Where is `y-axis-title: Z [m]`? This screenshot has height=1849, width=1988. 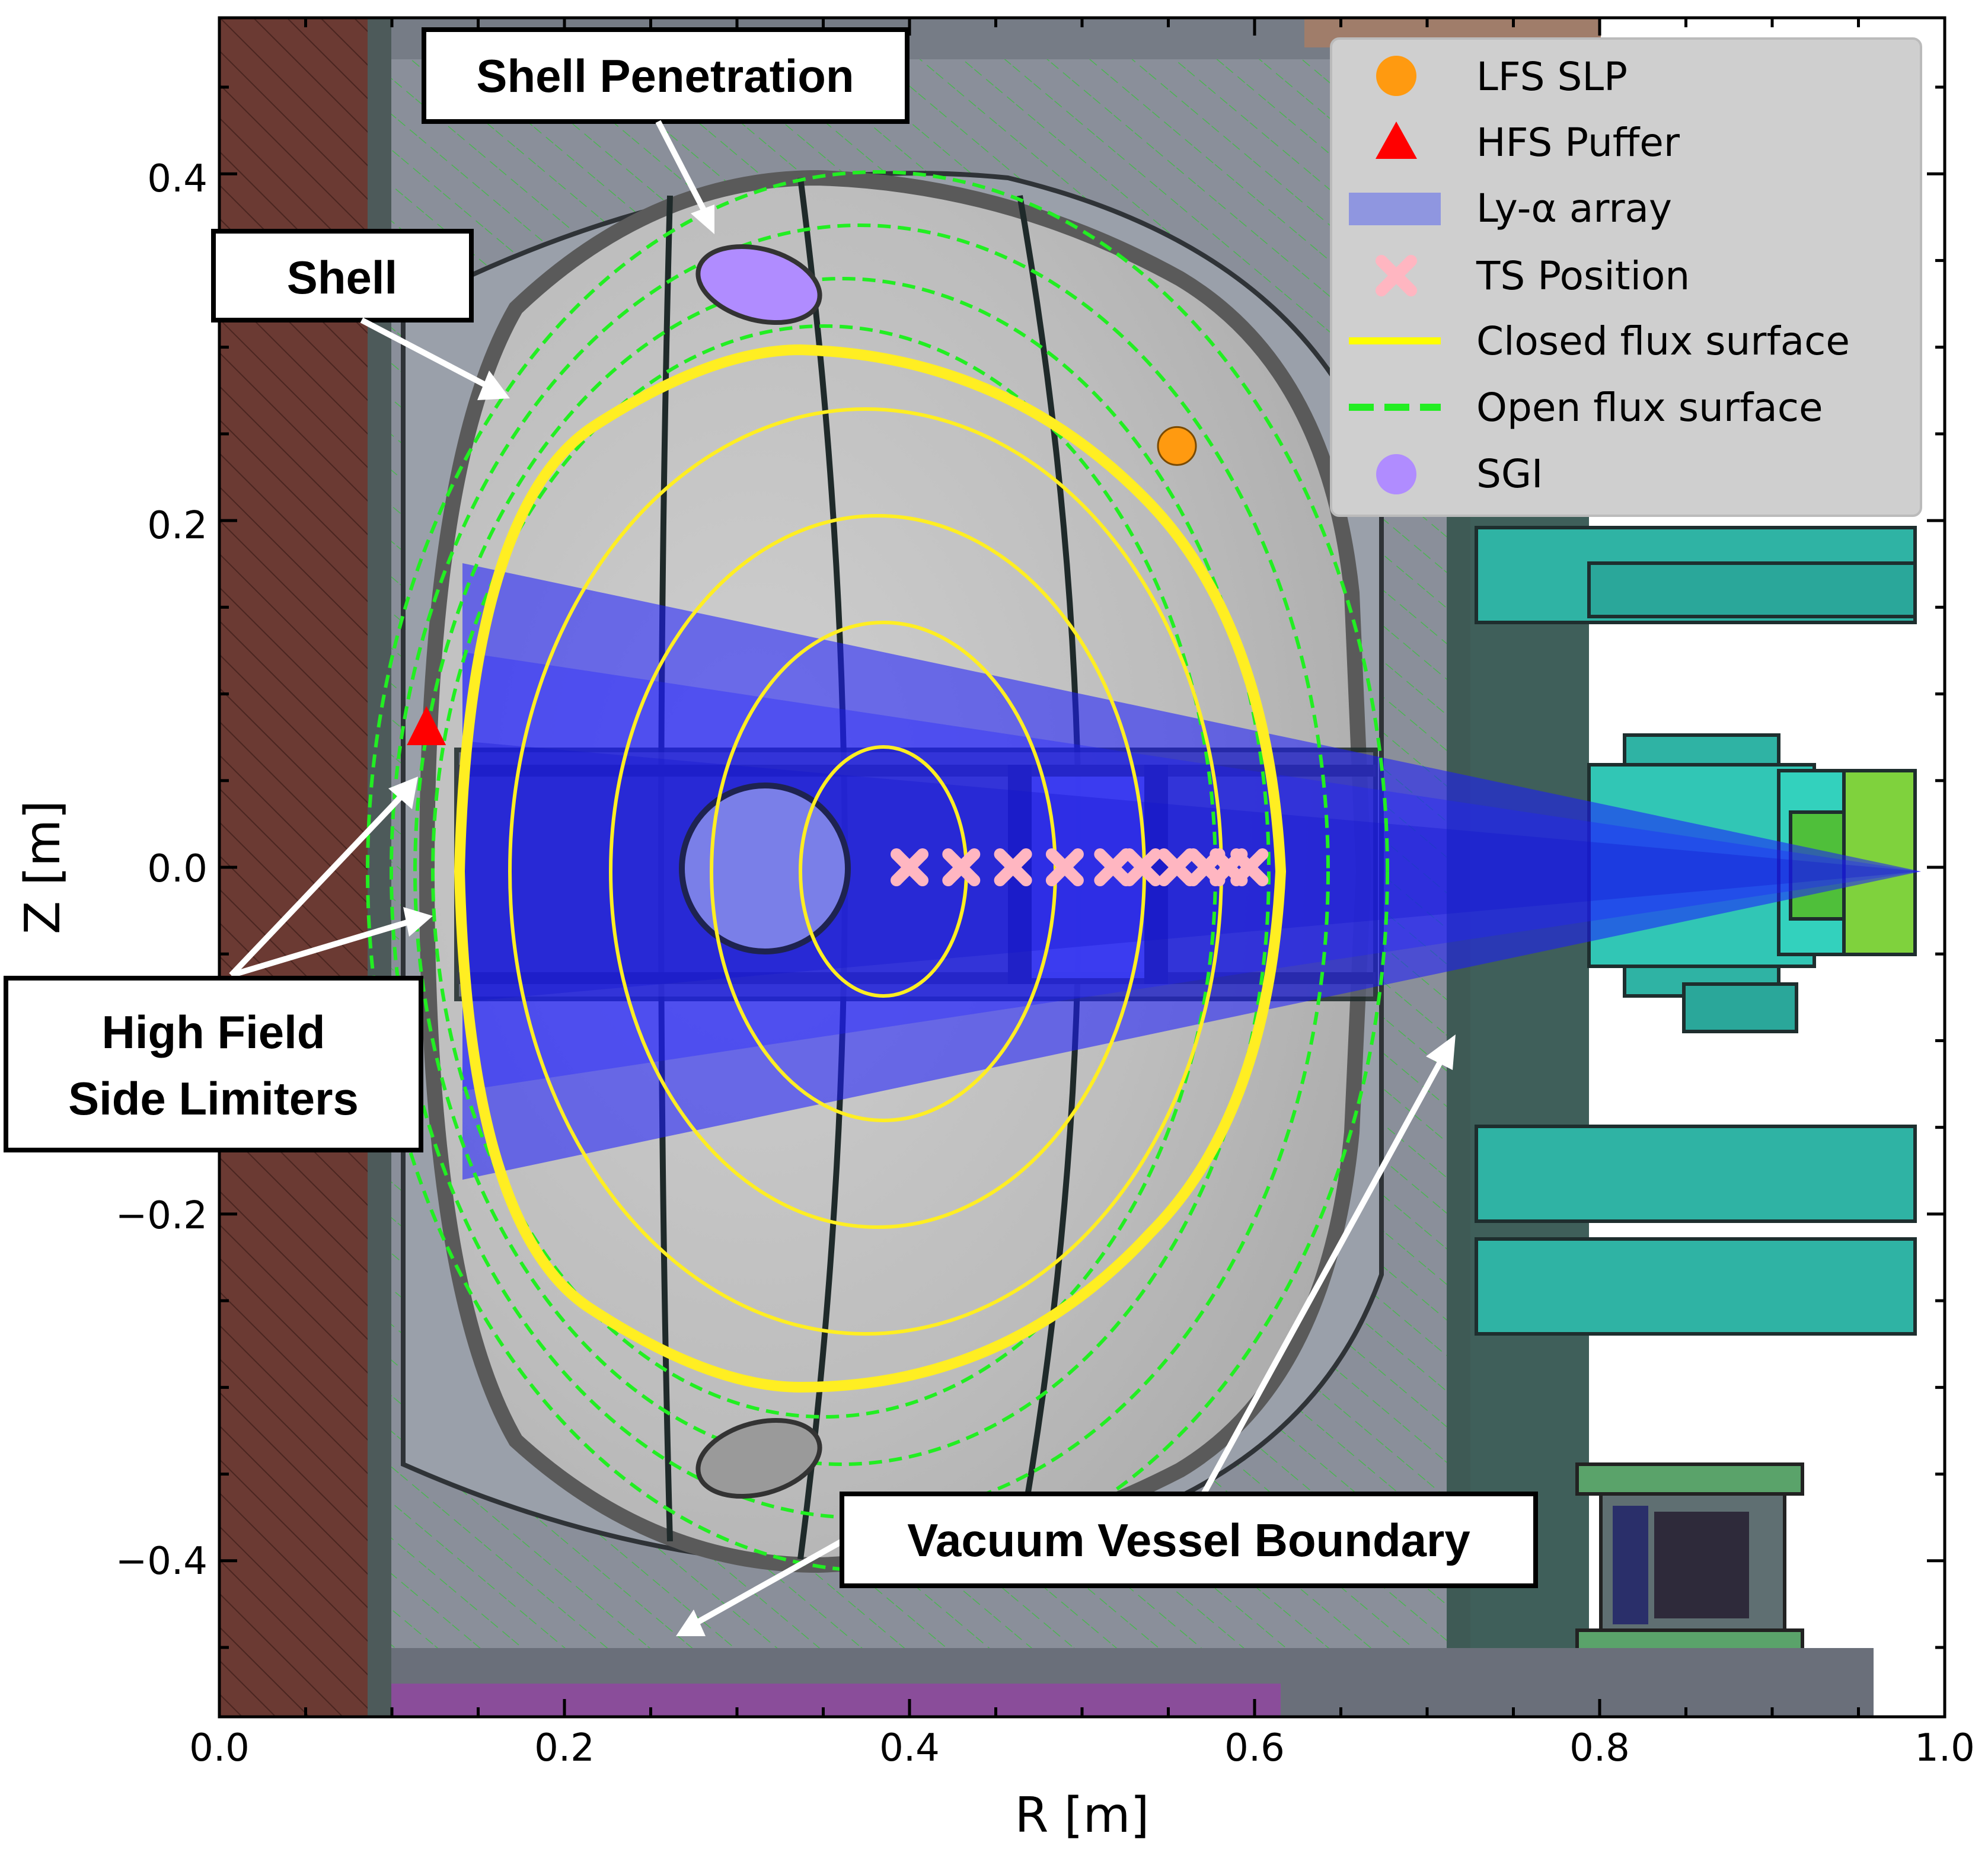
y-axis-title: Z [m] is located at coordinates (43, 867).